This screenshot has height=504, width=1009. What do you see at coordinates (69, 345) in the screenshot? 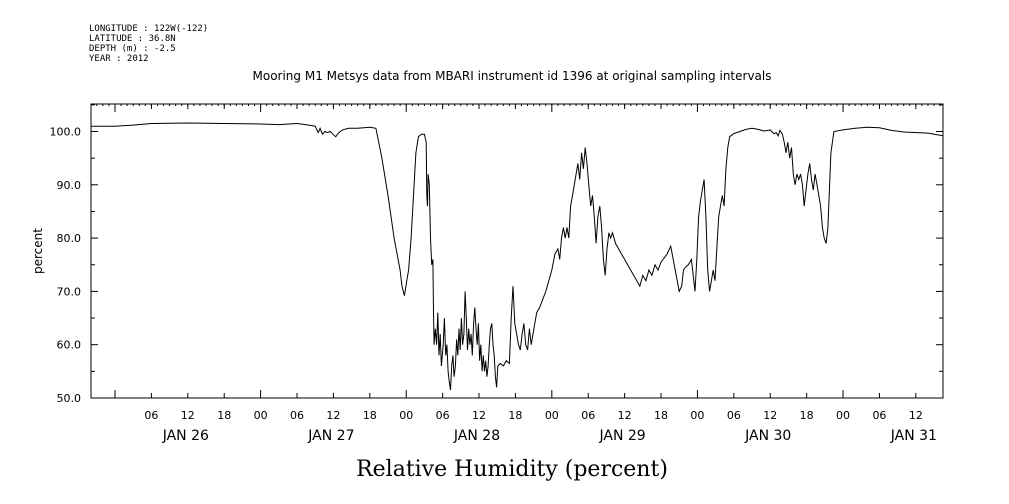
I see `y-tick-label: 60.0` at bounding box center [69, 345].